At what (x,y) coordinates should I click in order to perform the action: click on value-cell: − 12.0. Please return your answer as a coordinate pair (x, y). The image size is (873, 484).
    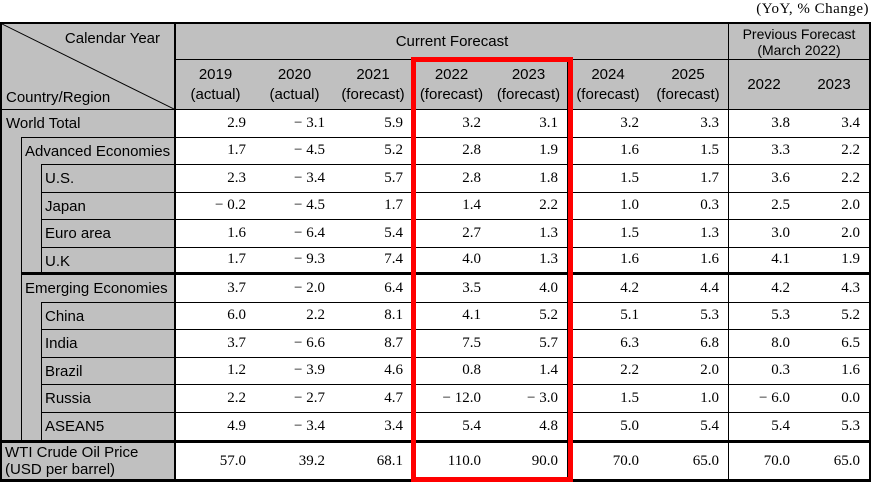
    Looking at the image, I should click on (451, 399).